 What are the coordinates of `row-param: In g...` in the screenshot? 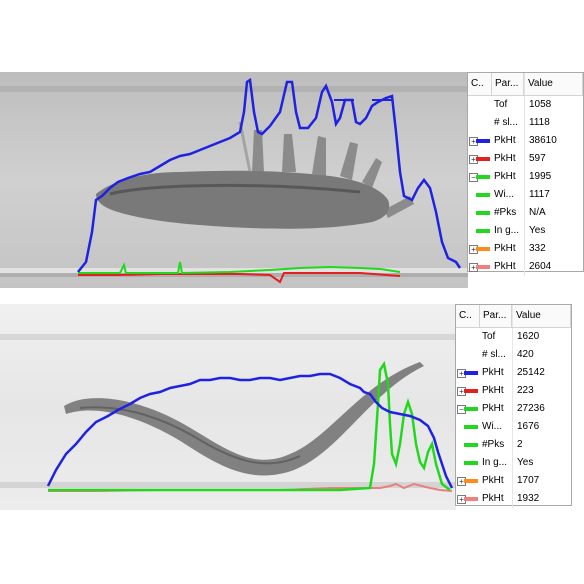 It's located at (507, 230).